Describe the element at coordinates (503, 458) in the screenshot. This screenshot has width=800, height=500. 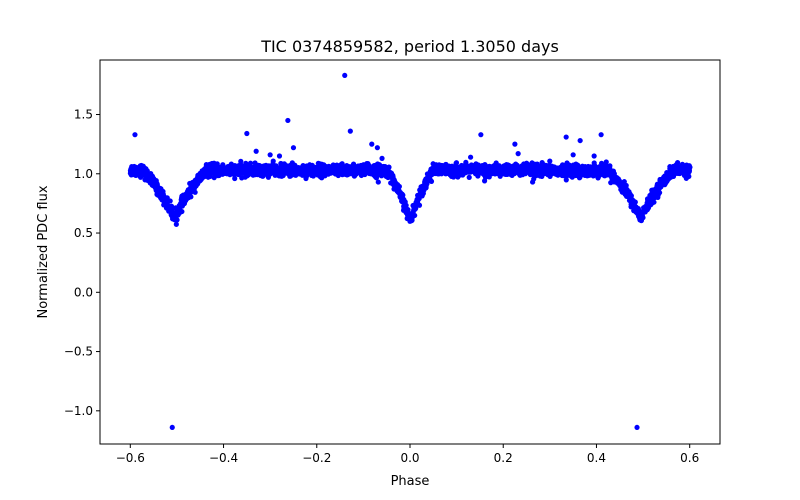
I see `x-tick-label: 0.2` at that location.